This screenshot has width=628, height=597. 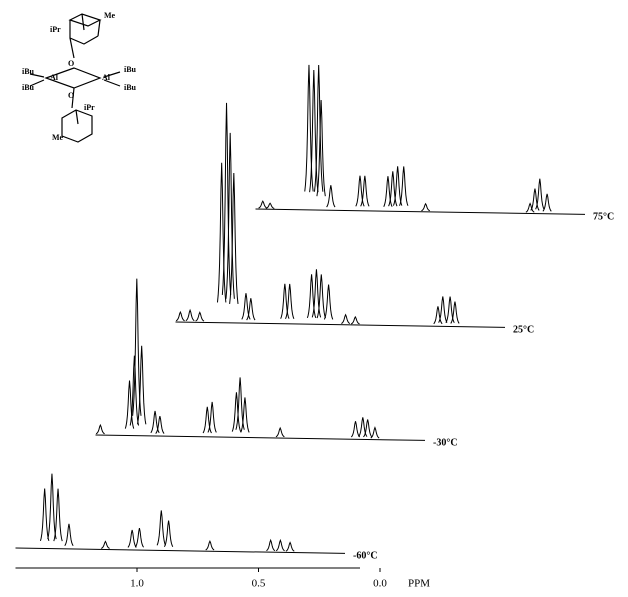 What do you see at coordinates (445, 442) in the screenshot?
I see `trace-label: -30°C` at bounding box center [445, 442].